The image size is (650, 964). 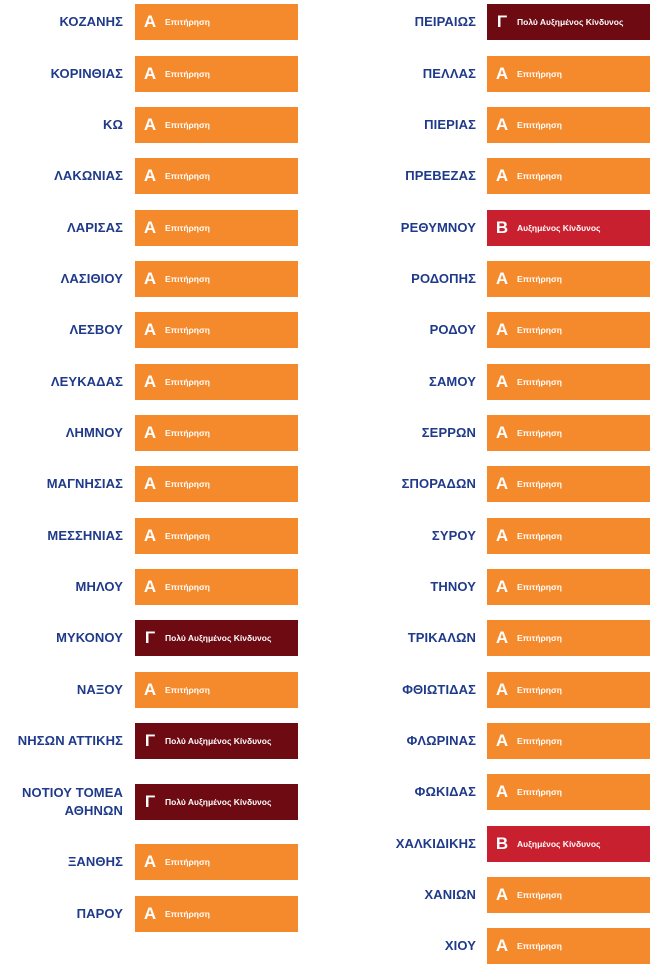 I want to click on region-name-line: ΞΑΝΘΗΣ, so click(x=95, y=861).